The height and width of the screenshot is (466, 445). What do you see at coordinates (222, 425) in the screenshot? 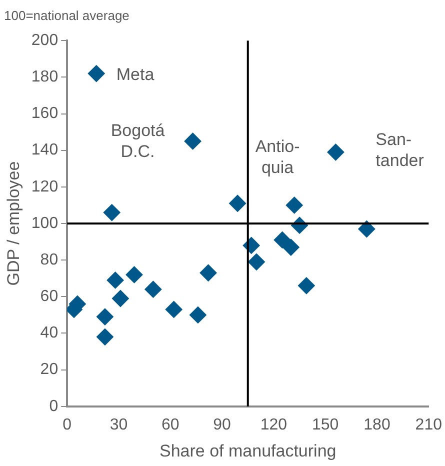
I see `x-tick-label: 90` at bounding box center [222, 425].